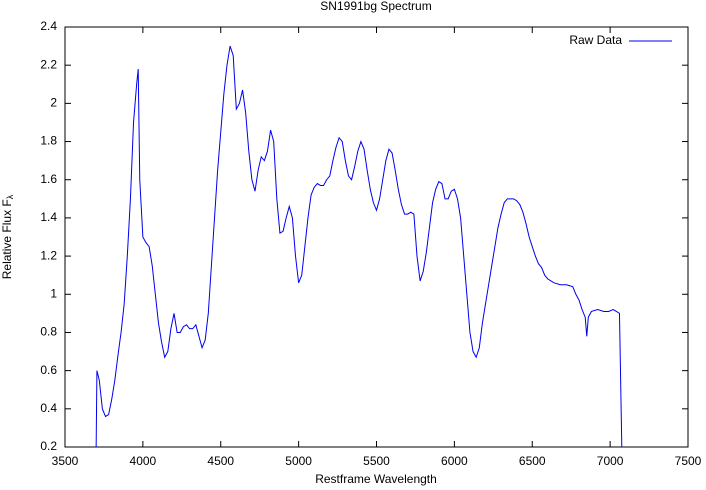  I want to click on x-tick-label: 5000, so click(298, 461).